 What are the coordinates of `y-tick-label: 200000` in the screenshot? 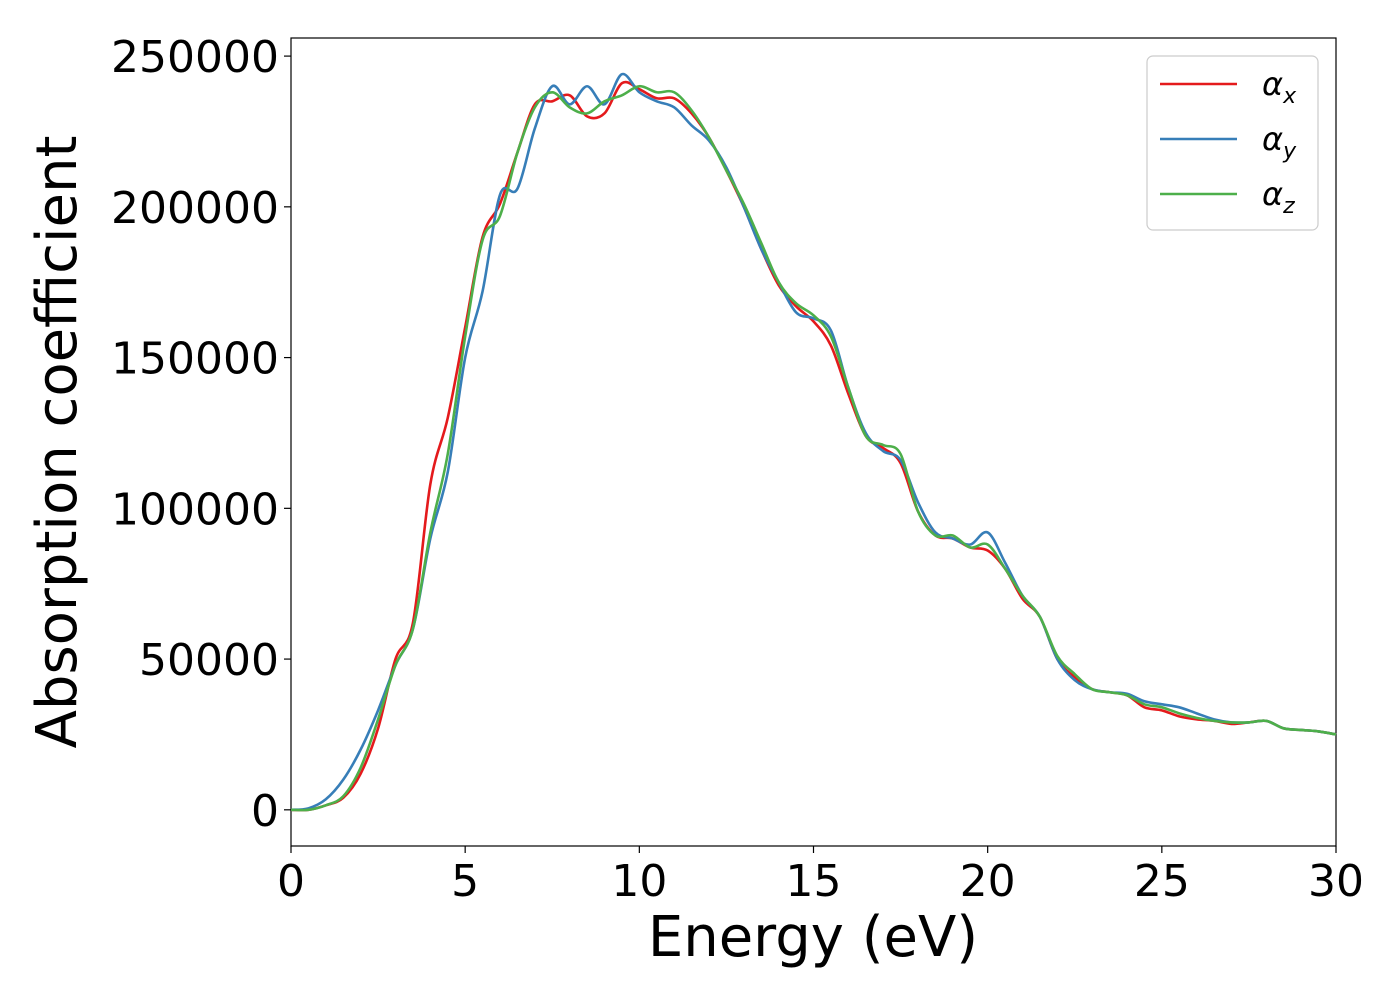 It's located at (195, 208).